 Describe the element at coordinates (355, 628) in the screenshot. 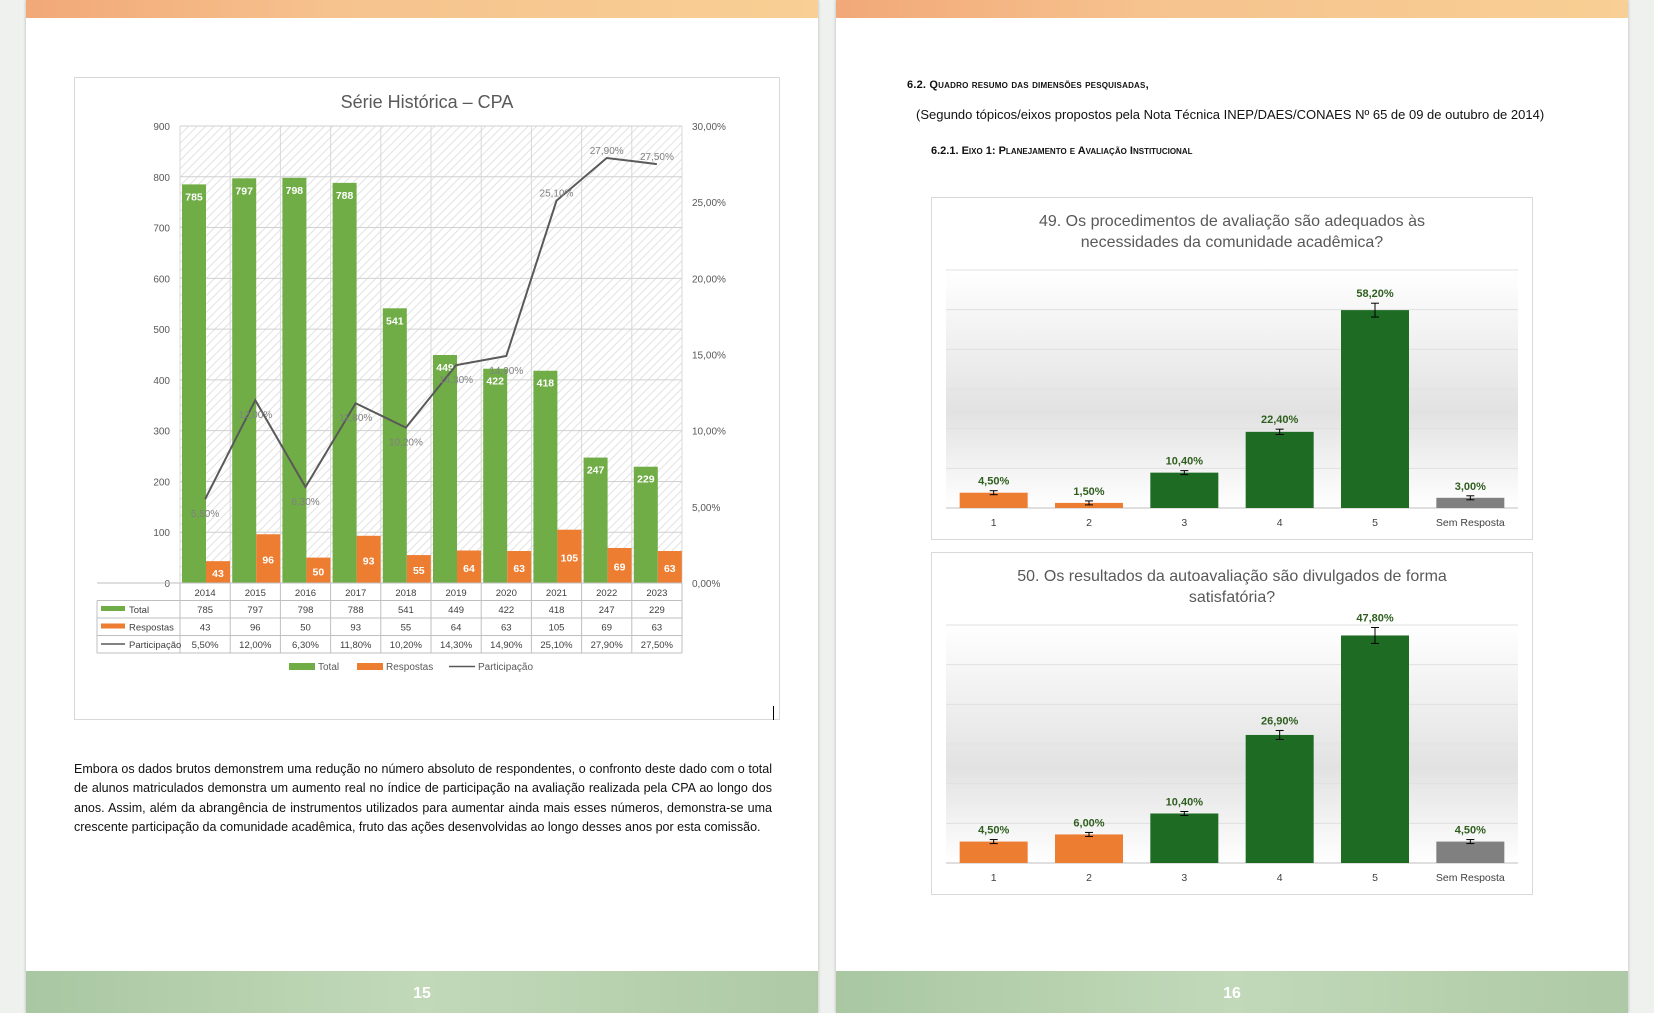

I see `table-cell: 93` at that location.